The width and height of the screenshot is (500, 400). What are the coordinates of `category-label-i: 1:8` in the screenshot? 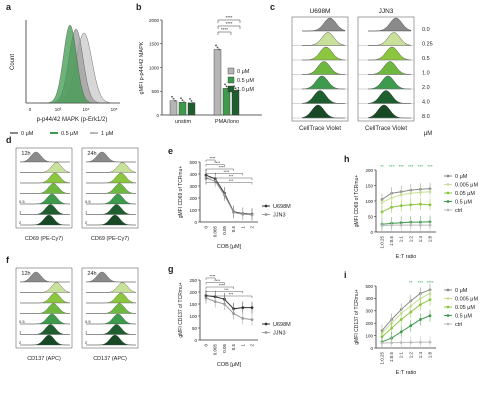 It's located at (430, 355).